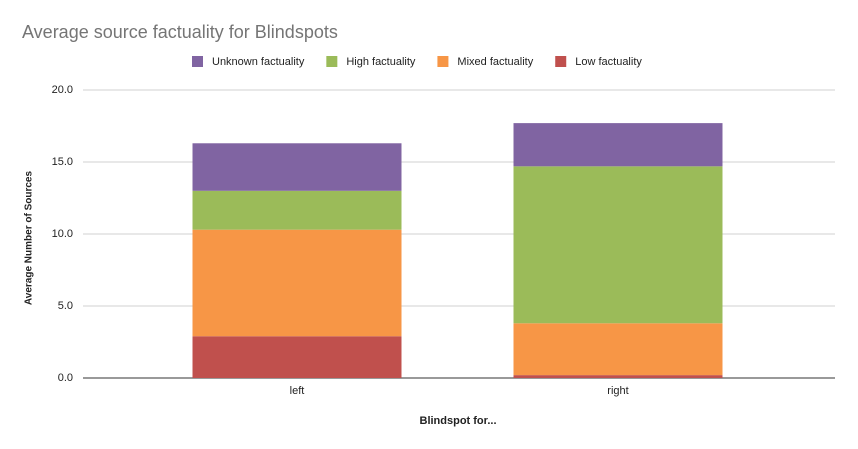 This screenshot has width=858, height=449. I want to click on y-tick-label: 15.0, so click(62, 162).